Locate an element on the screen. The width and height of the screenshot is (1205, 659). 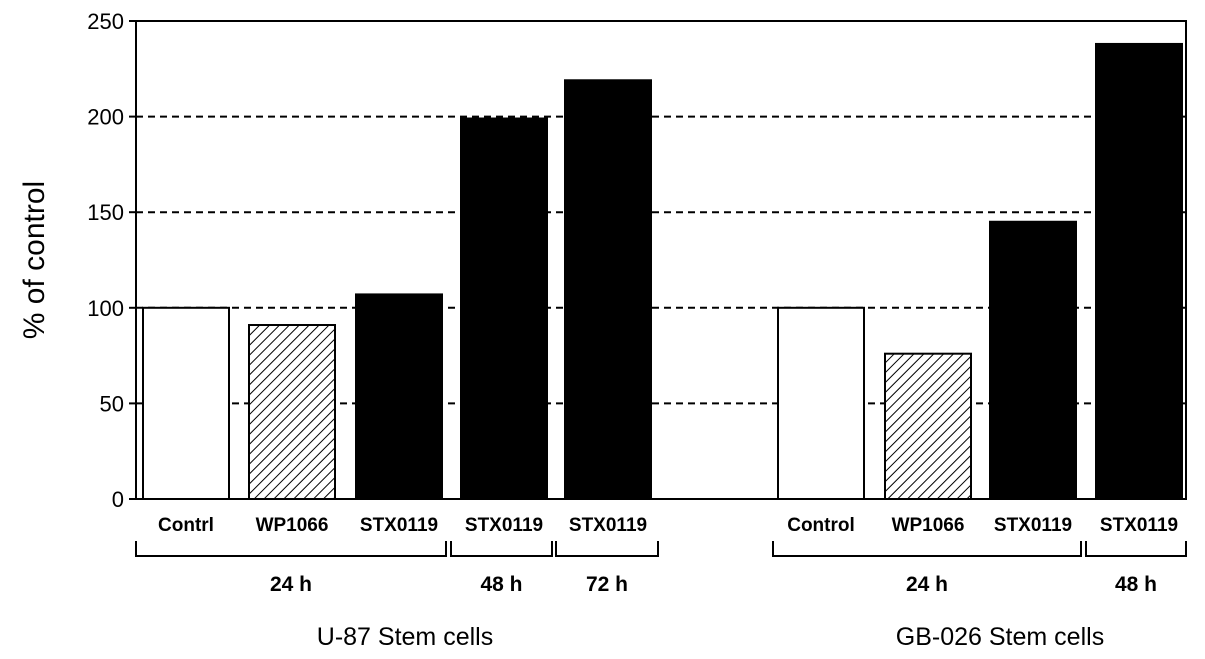
category-label: Control is located at coordinates (821, 525).